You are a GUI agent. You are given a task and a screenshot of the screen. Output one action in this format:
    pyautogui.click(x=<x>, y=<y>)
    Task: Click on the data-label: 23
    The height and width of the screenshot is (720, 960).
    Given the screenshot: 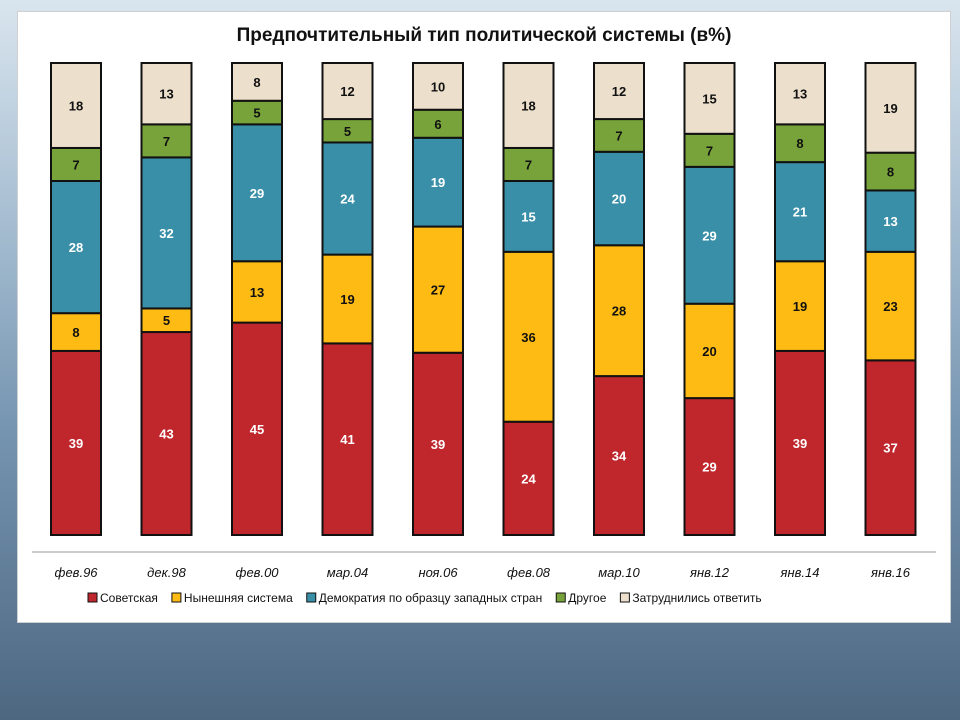 What is the action you would take?
    pyautogui.click(x=890, y=306)
    